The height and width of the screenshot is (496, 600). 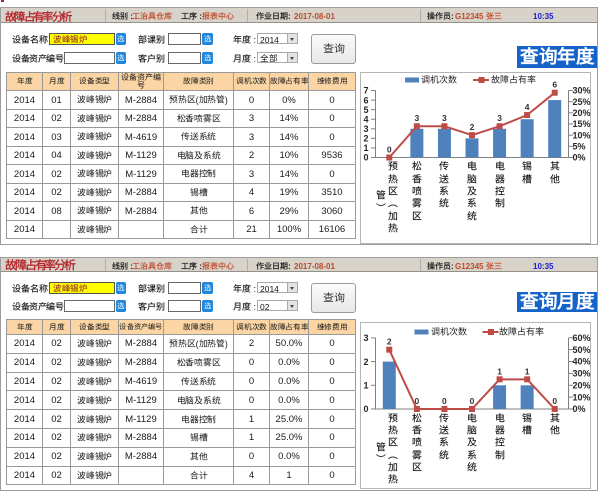 What do you see at coordinates (579, 147) in the screenshot?
I see `svg-text: 5%` at bounding box center [579, 147].